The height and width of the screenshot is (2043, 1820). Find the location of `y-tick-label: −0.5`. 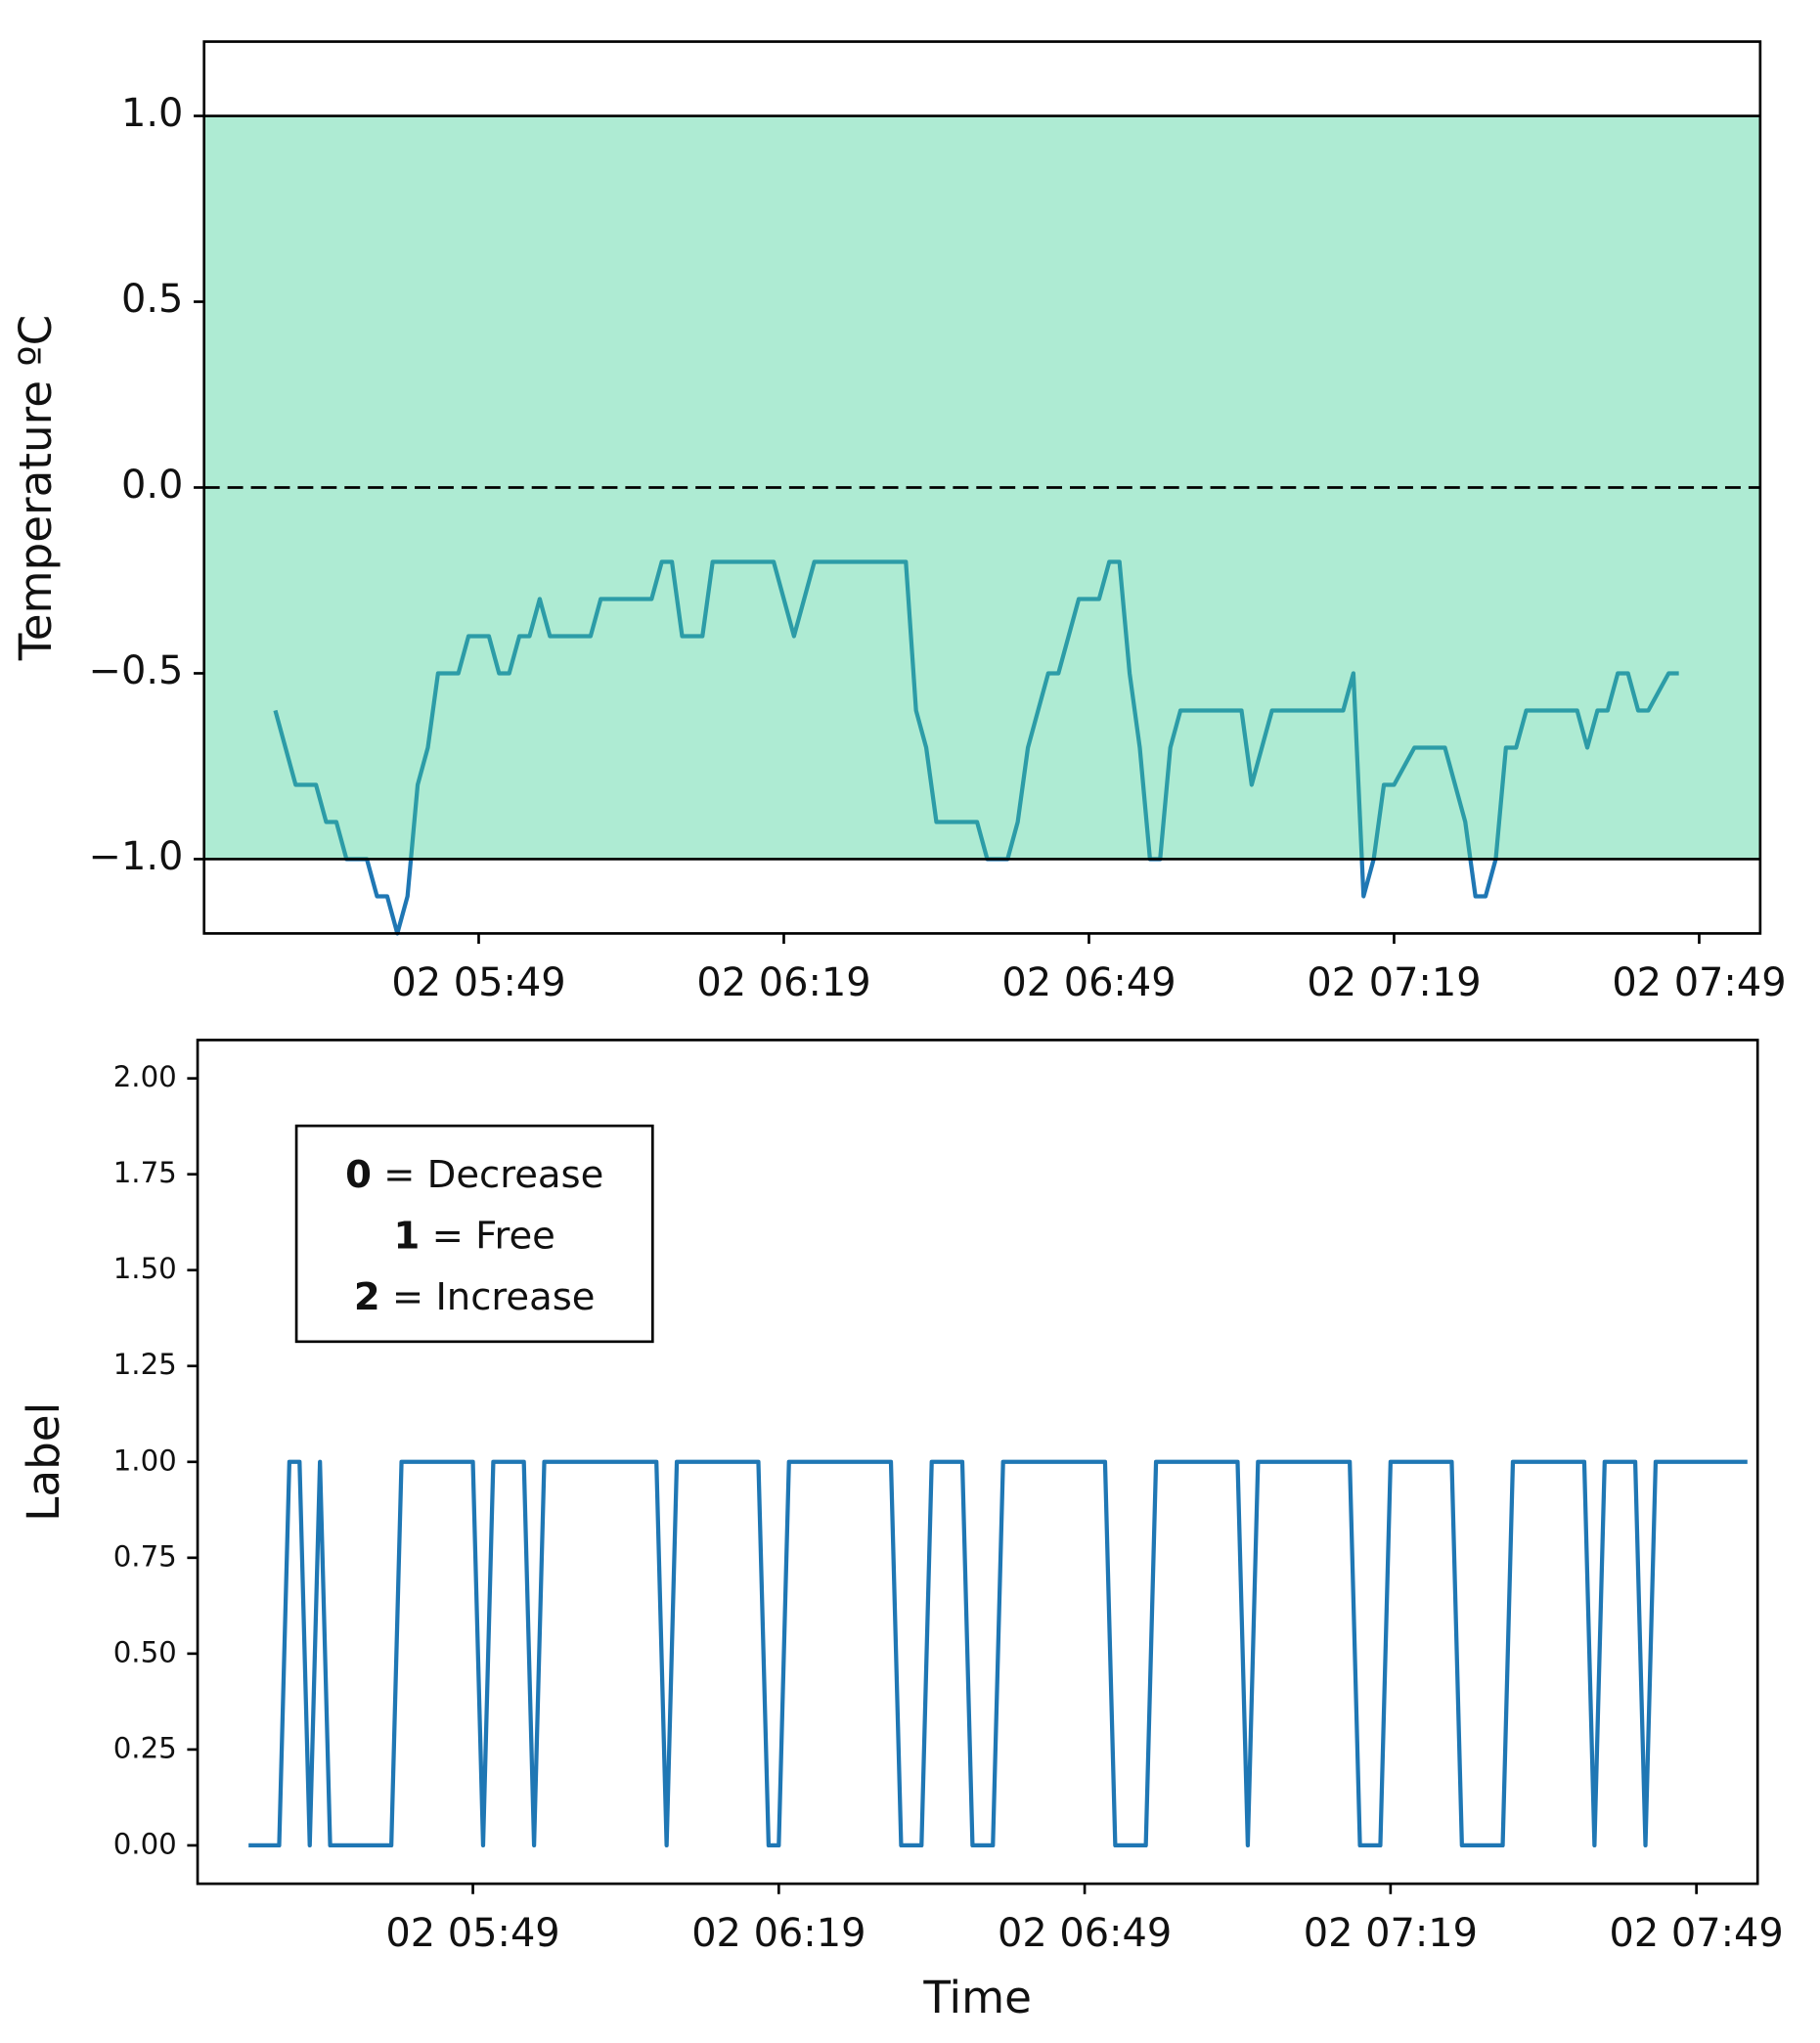

y-tick-label: −0.5 is located at coordinates (136, 671).